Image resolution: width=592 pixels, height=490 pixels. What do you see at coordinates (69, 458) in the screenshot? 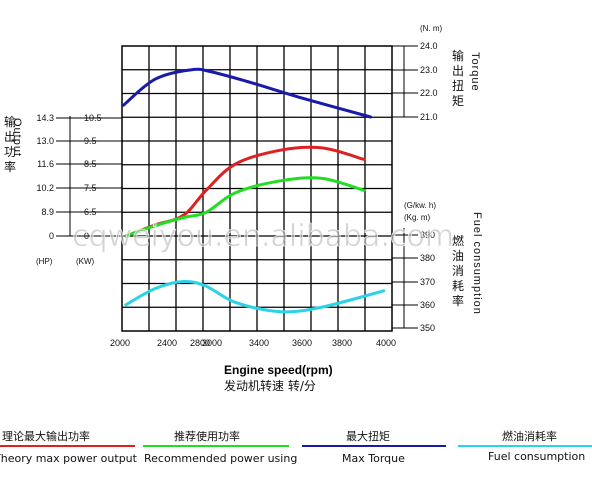
I see `legend-theory-label: Theory max power output` at bounding box center [69, 458].